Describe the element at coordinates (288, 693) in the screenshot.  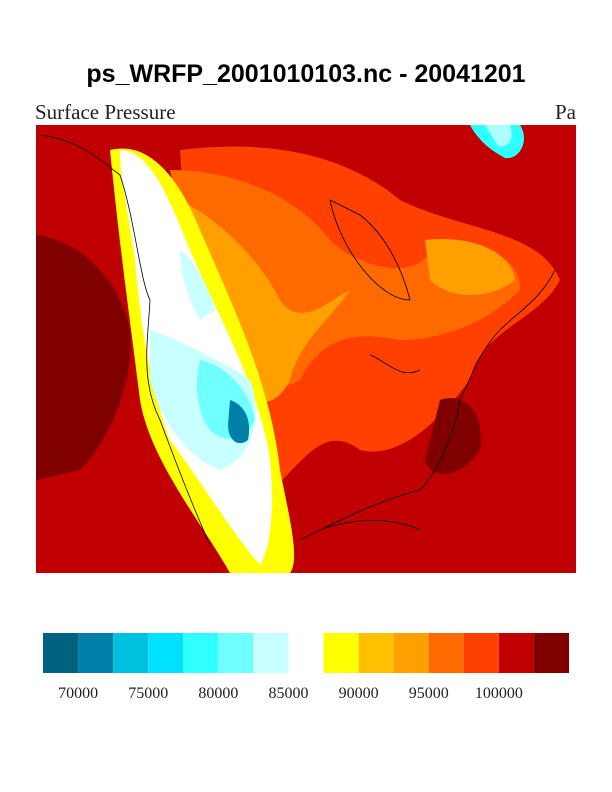
I see `colorbar-label: 85000` at that location.